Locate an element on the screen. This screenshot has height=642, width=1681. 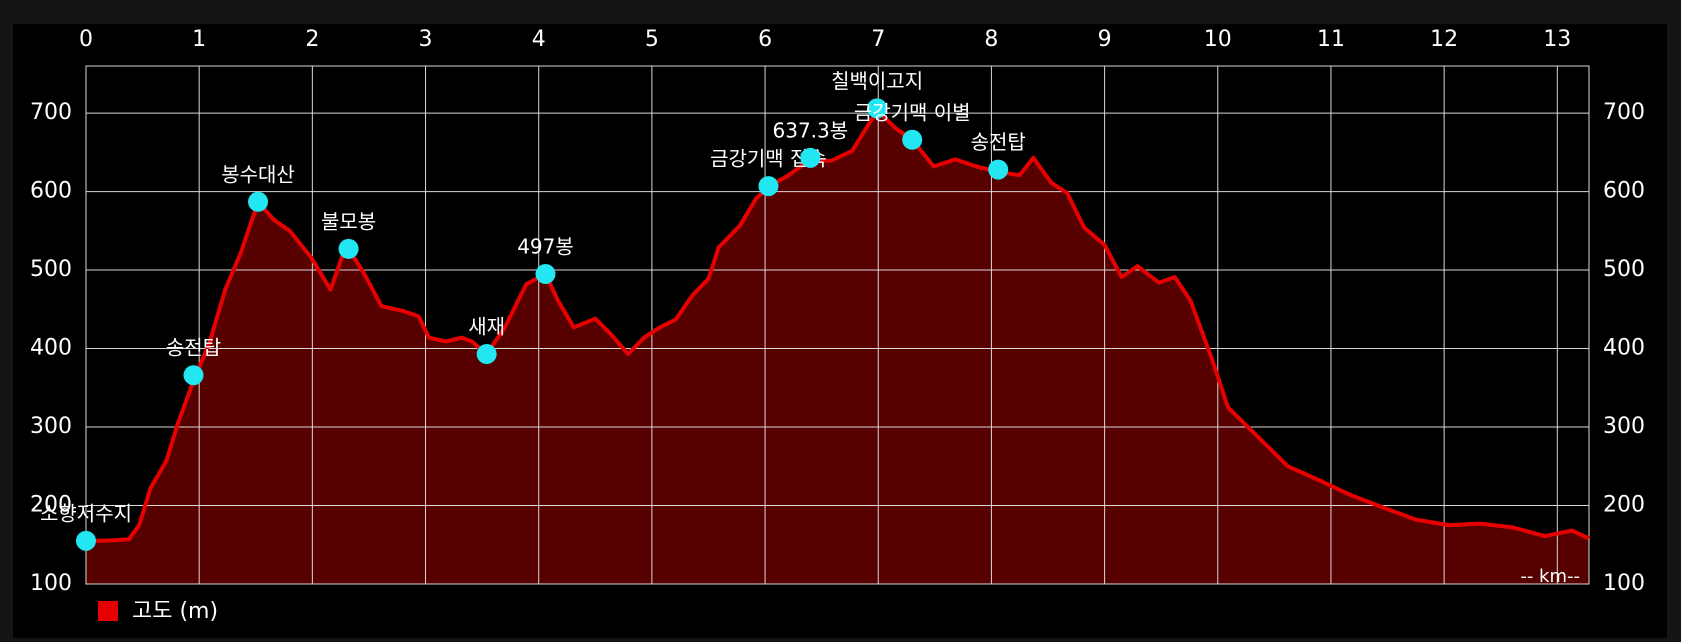
x-tick-label: 6 is located at coordinates (765, 39).